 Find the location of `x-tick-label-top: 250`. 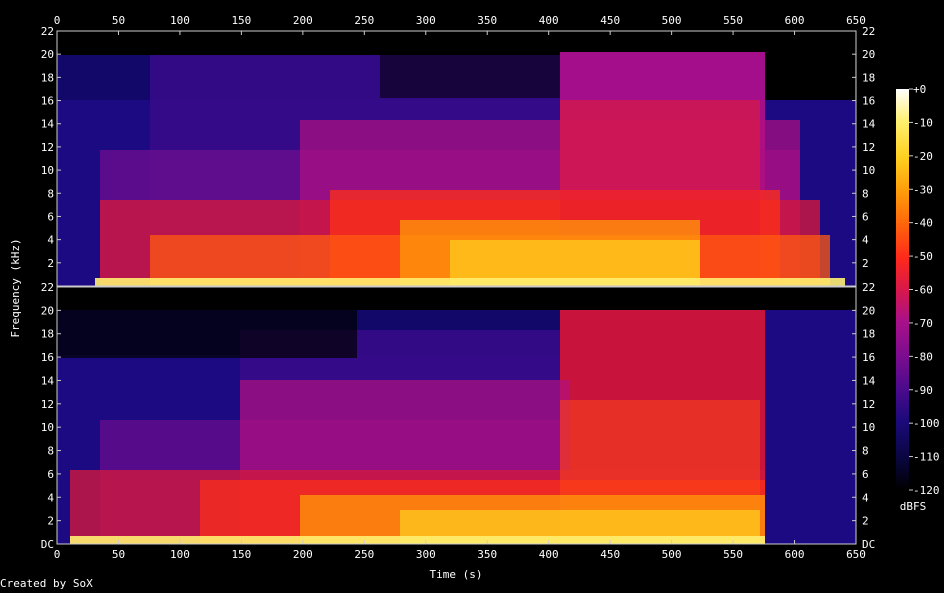

x-tick-label-top: 250 is located at coordinates (364, 20).